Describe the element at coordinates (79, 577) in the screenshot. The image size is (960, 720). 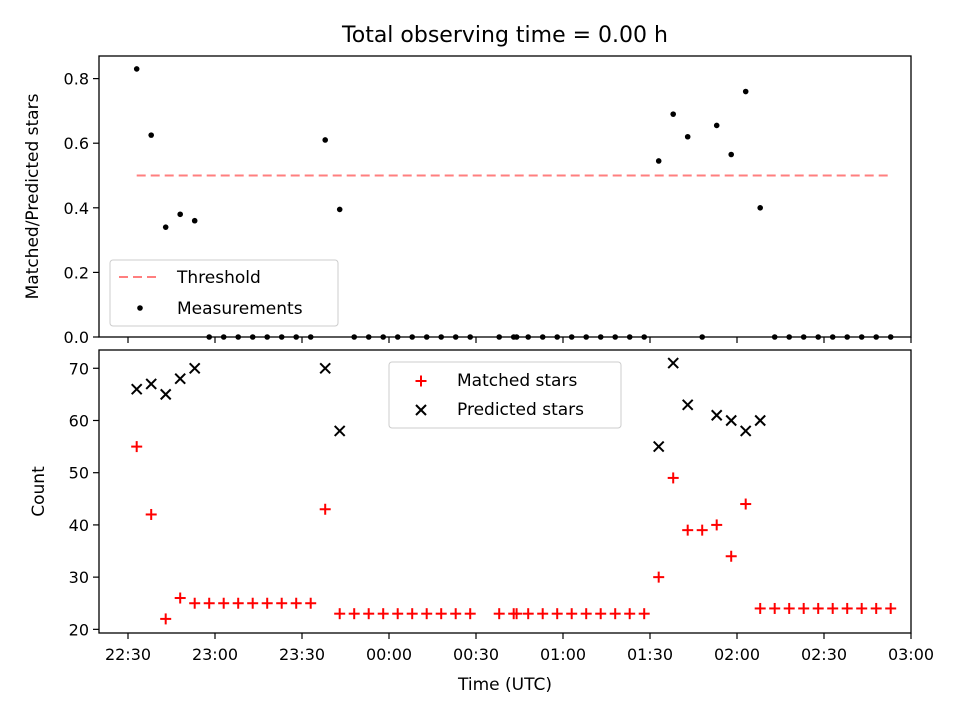
I see `bottom-y-tick-label: 30` at that location.